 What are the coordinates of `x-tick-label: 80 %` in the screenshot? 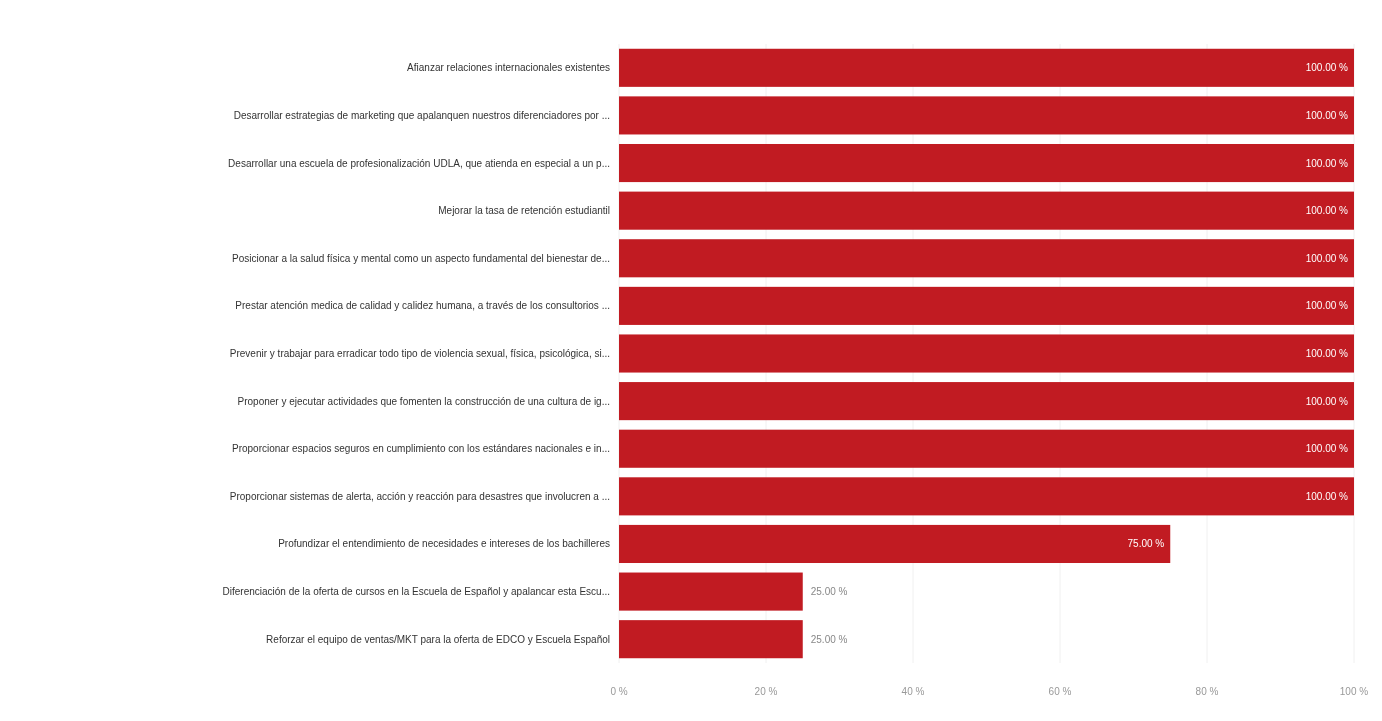 It's located at (1207, 691).